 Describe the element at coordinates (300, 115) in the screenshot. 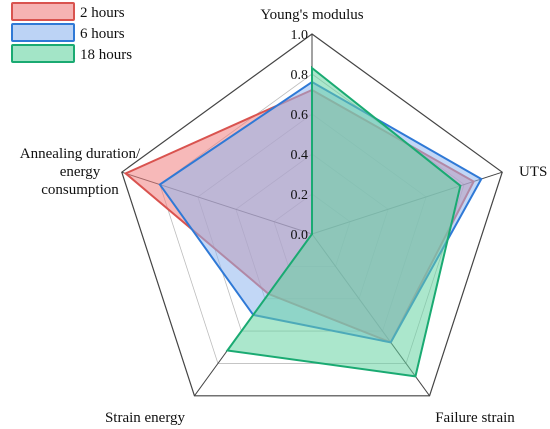

I see `tick-label: 0.6` at that location.